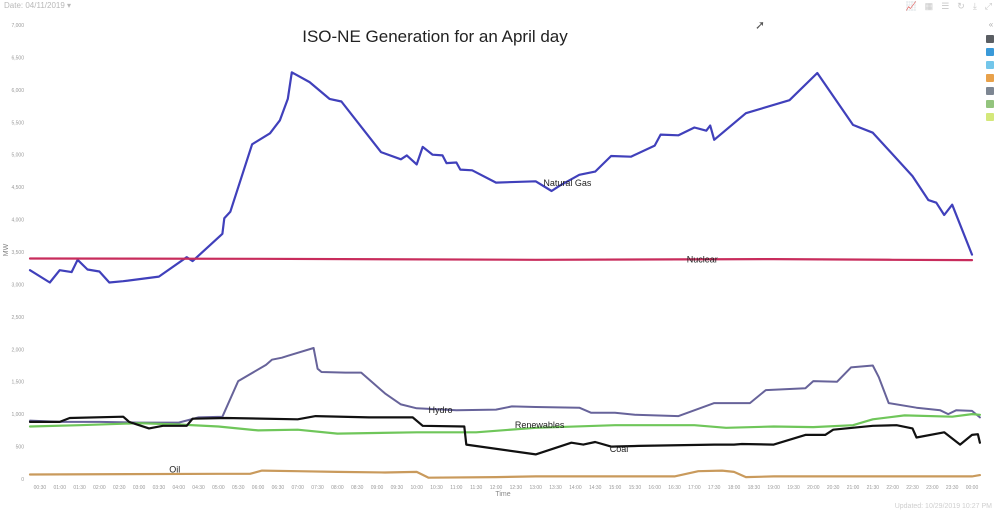 The width and height of the screenshot is (1000, 513). Describe the element at coordinates (20, 448) in the screenshot. I see `y-tick-label: 500` at that location.